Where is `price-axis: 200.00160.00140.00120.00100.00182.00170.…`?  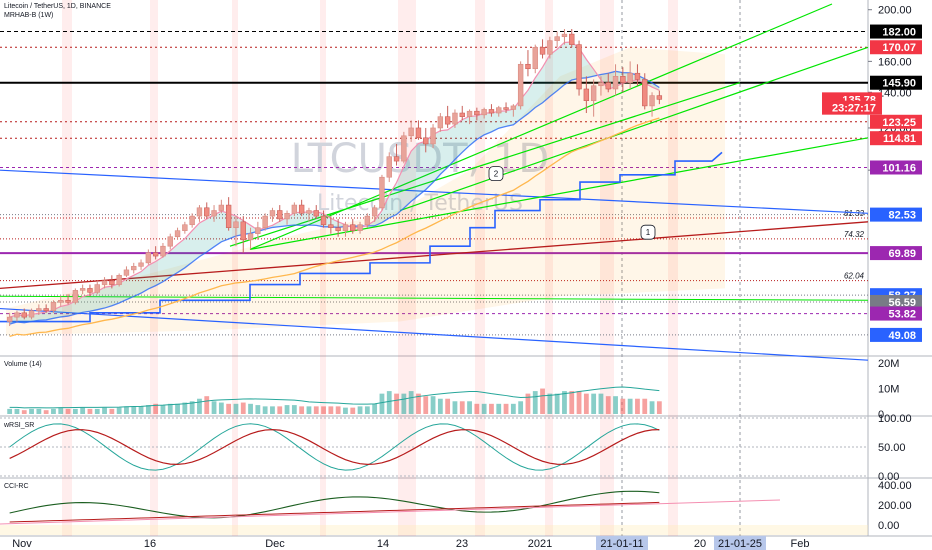
price-axis: 200.00160.00140.00120.00100.00182.00170.… is located at coordinates (872, 173).